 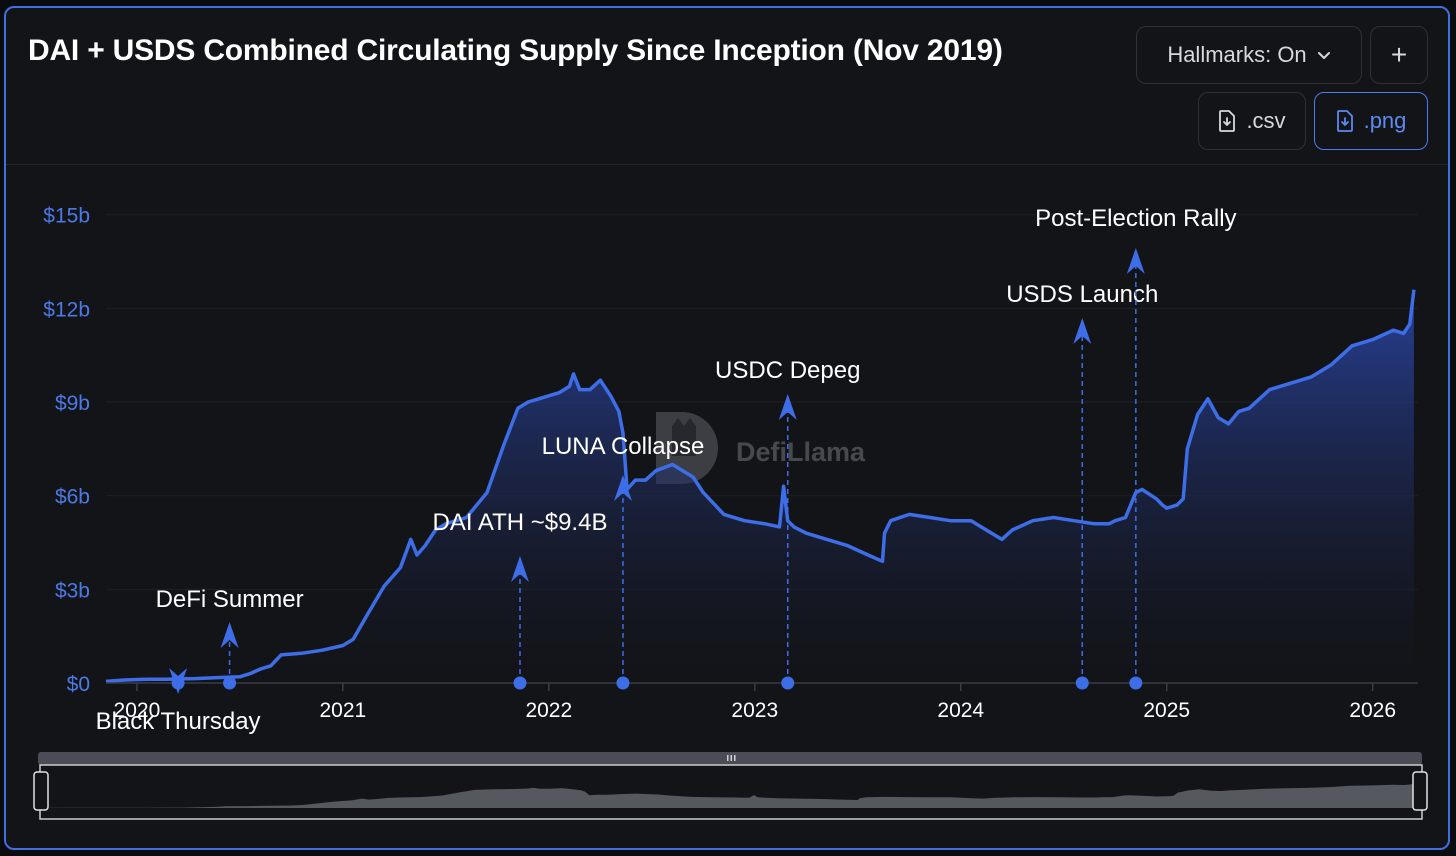 I want to click on hallmark-label: LUNA Collapse, so click(x=623, y=446).